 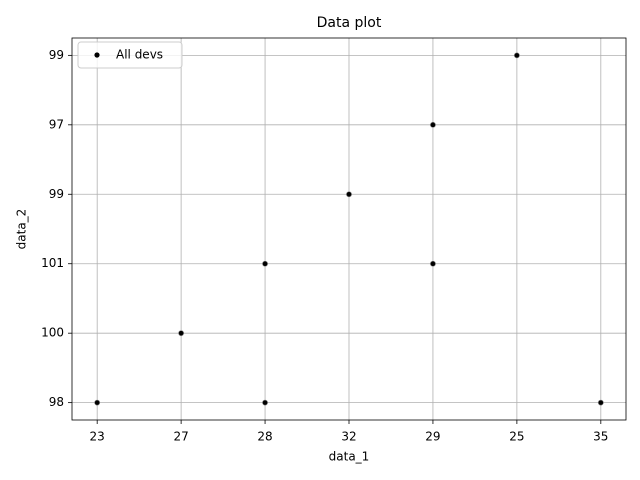 What do you see at coordinates (349, 457) in the screenshot?
I see `x-axis-label: data_1` at bounding box center [349, 457].